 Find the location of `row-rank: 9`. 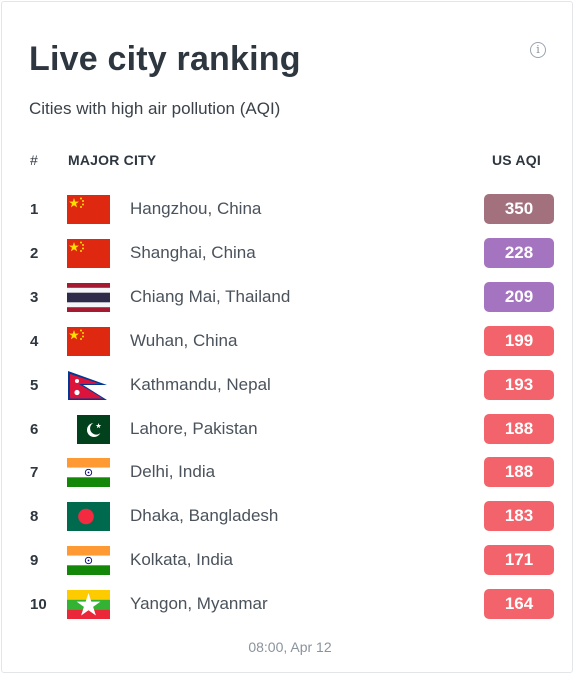

row-rank: 9 is located at coordinates (34, 561).